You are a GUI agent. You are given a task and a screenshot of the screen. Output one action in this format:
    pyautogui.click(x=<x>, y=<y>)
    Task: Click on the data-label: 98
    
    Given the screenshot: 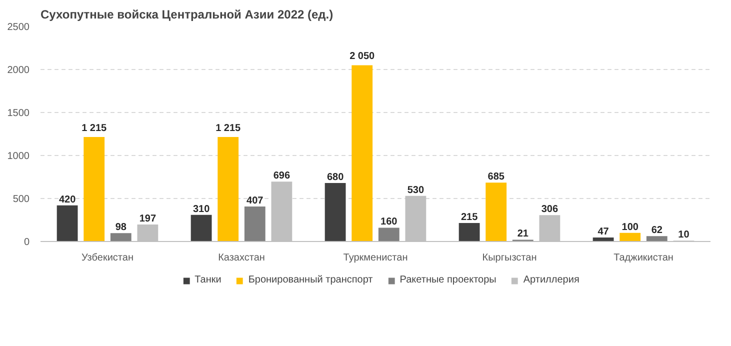 What is the action you would take?
    pyautogui.click(x=121, y=228)
    